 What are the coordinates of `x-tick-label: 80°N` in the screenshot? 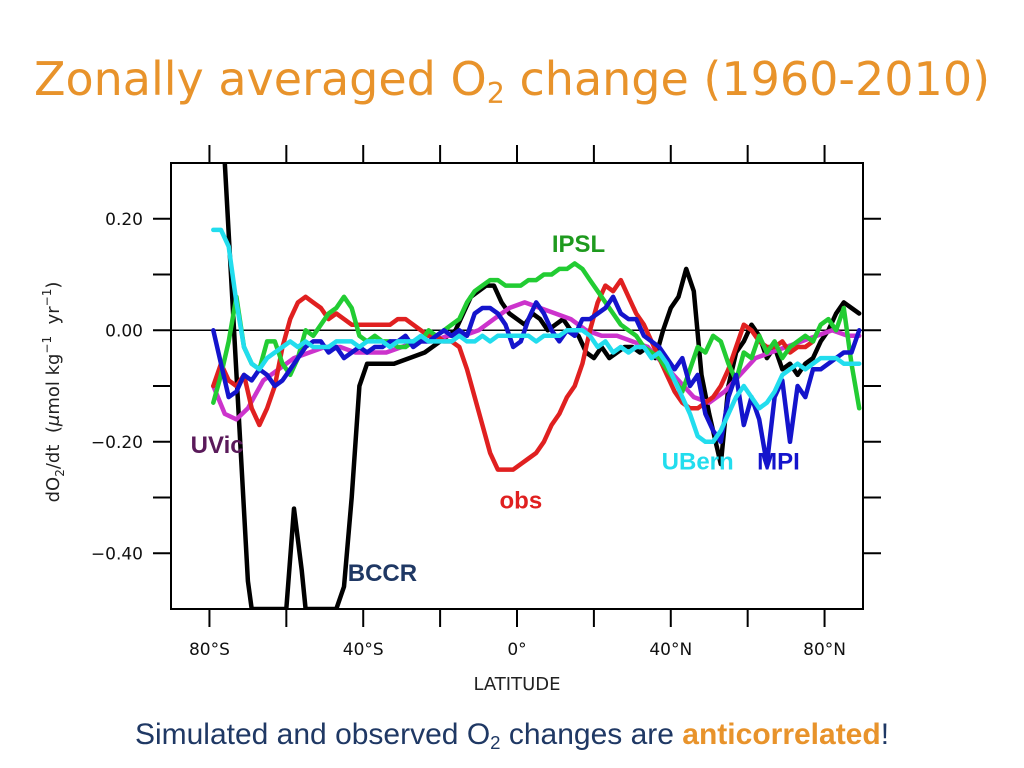 It's located at (824, 650).